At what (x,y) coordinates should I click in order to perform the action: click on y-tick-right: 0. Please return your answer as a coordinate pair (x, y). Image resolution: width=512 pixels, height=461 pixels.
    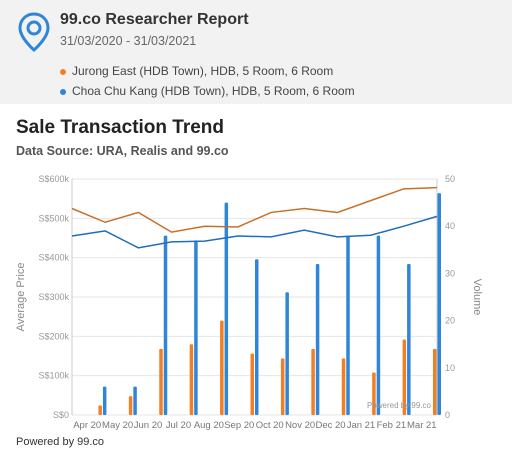
    Looking at the image, I should click on (447, 415).